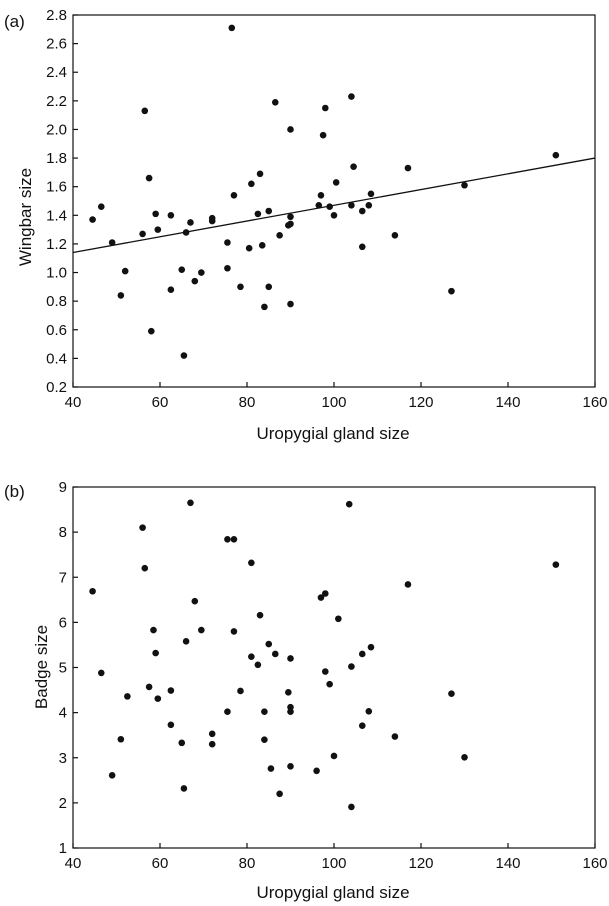  Describe the element at coordinates (332, 892) in the screenshot. I see `panel-b-x-axis-title: Uropygial gland size` at that location.